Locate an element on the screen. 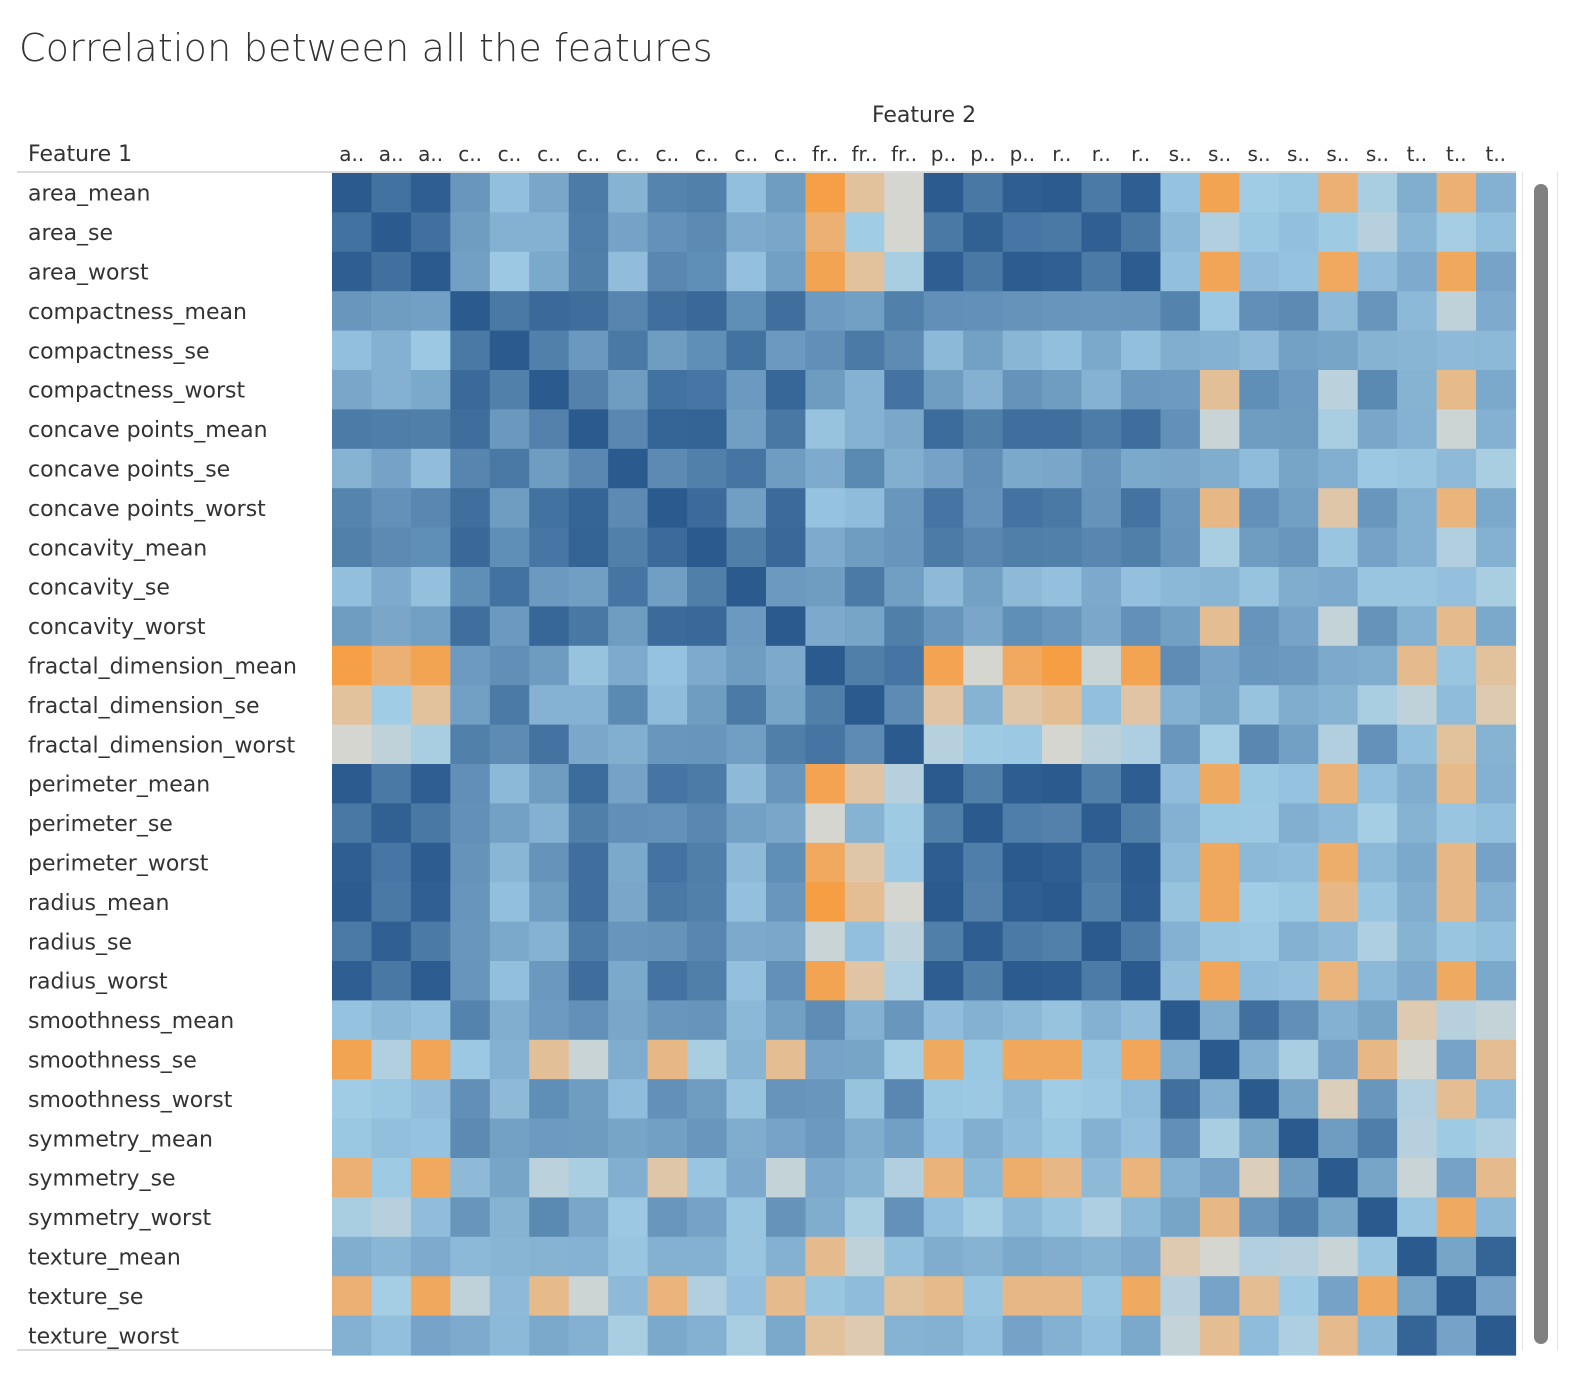  y-tick-label: compactness_mean is located at coordinates (137, 312).